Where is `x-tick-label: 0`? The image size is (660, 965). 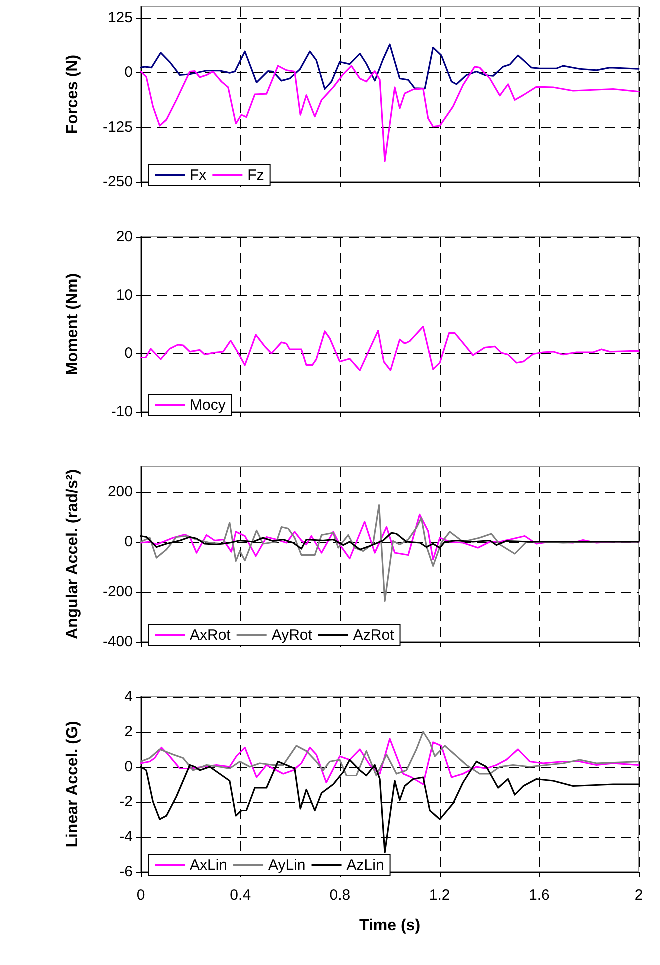 x-tick-label: 0 is located at coordinates (141, 895).